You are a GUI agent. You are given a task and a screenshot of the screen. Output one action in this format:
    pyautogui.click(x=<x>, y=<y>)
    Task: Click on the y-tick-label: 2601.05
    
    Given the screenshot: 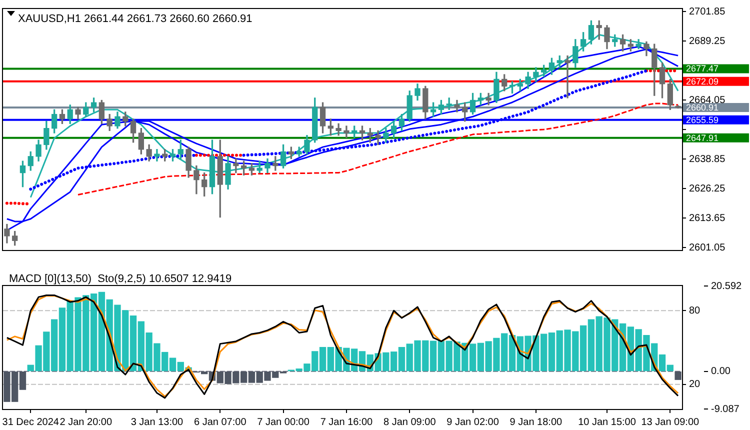 What is the action you would take?
    pyautogui.click(x=707, y=248)
    